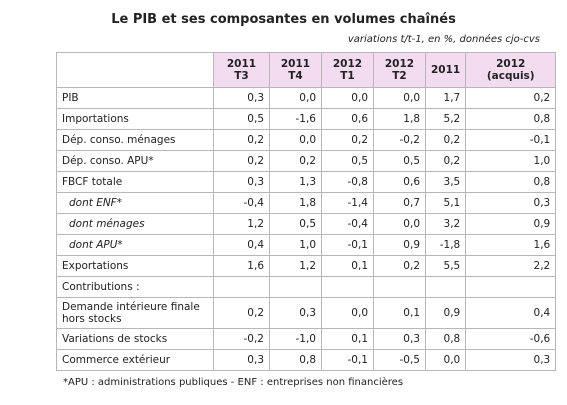  Describe the element at coordinates (295, 76) in the screenshot. I see `column-header-period: T4` at that location.